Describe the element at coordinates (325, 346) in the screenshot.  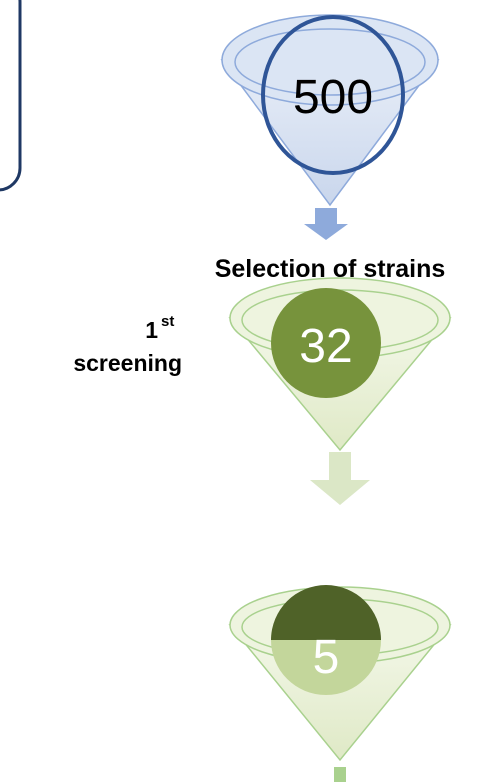
I see `funnel-label: 32` at that location.